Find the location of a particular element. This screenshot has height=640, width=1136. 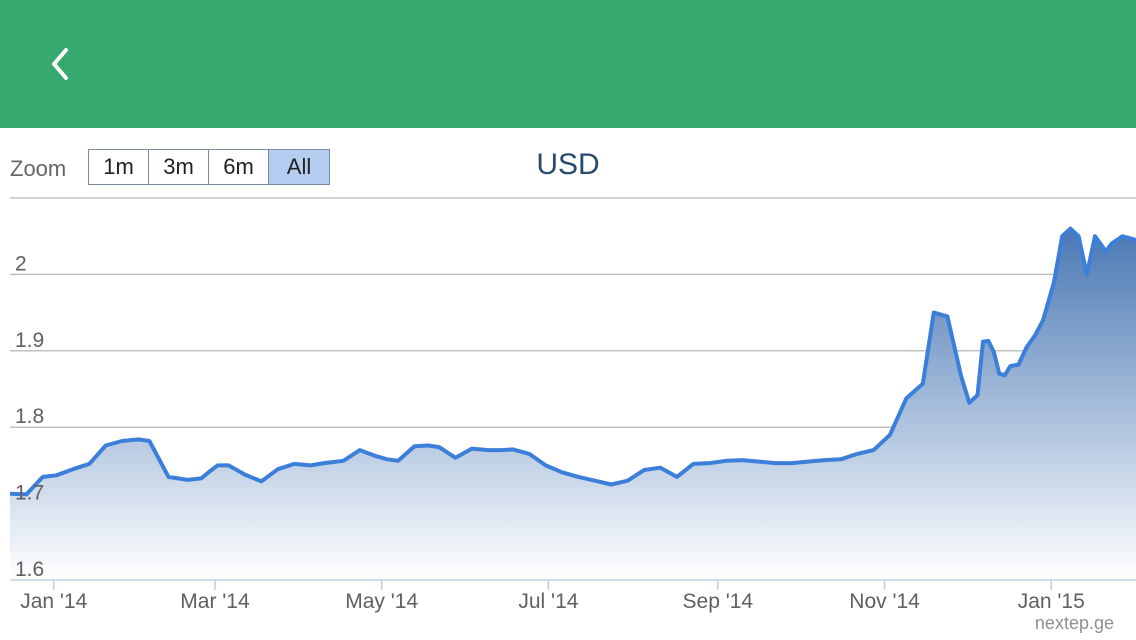

zoom-6m-button: 6m is located at coordinates (239, 167).